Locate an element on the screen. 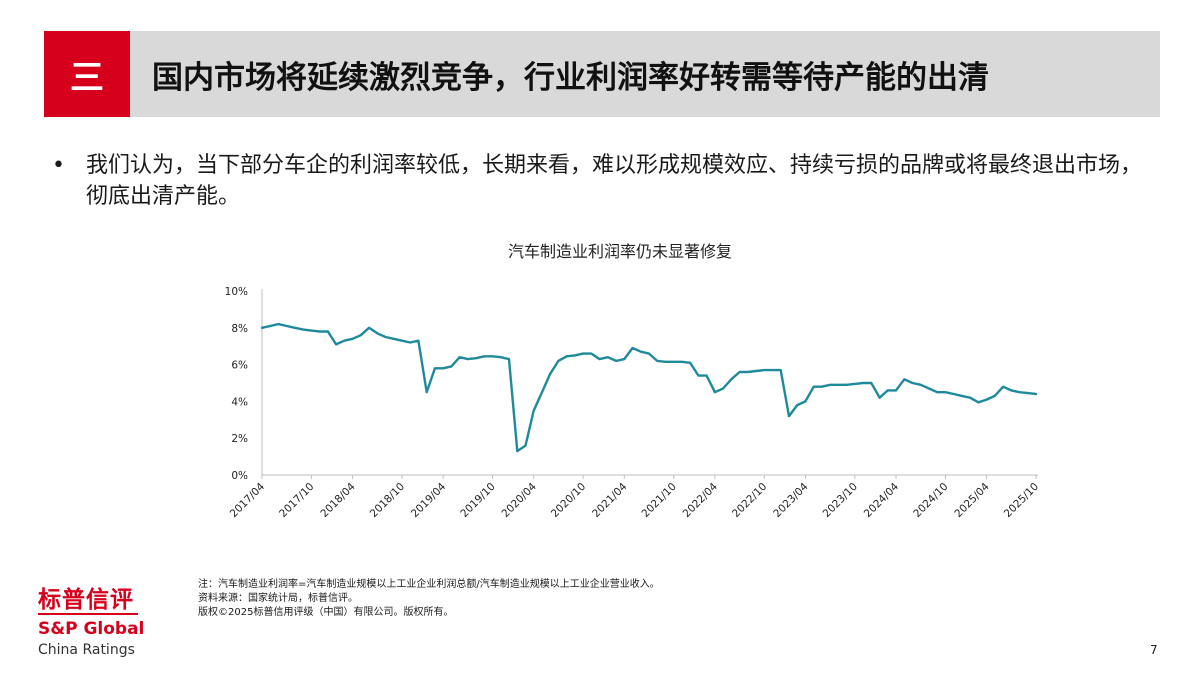  logo-english-name: S&P Global is located at coordinates (91, 629).